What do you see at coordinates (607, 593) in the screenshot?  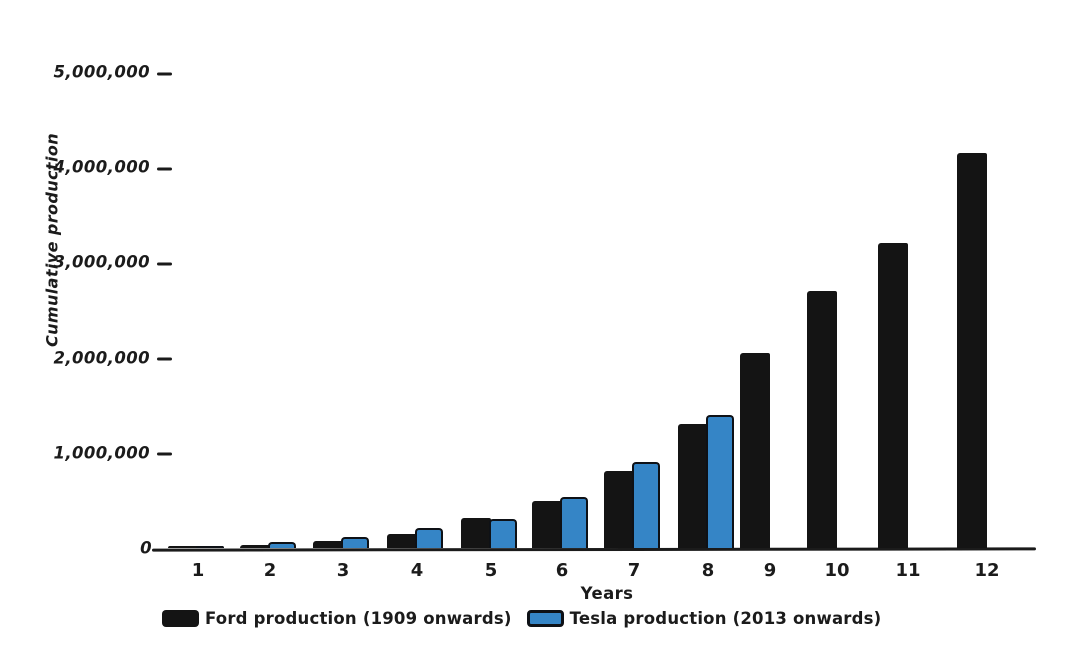 I see `x-axis-title: Years` at bounding box center [607, 593].